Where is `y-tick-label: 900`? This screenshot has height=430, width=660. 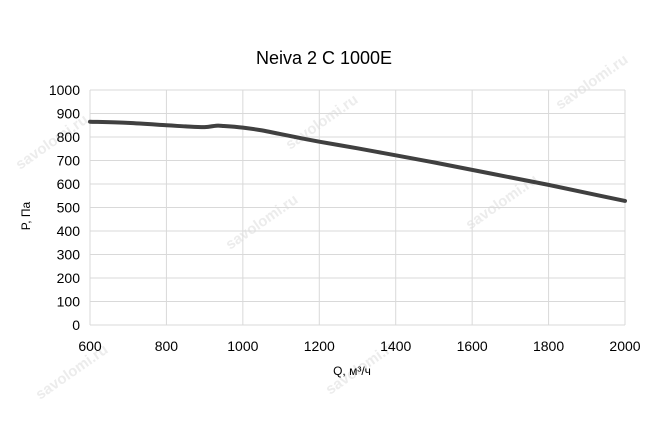 y-tick-label: 900 is located at coordinates (69, 114).